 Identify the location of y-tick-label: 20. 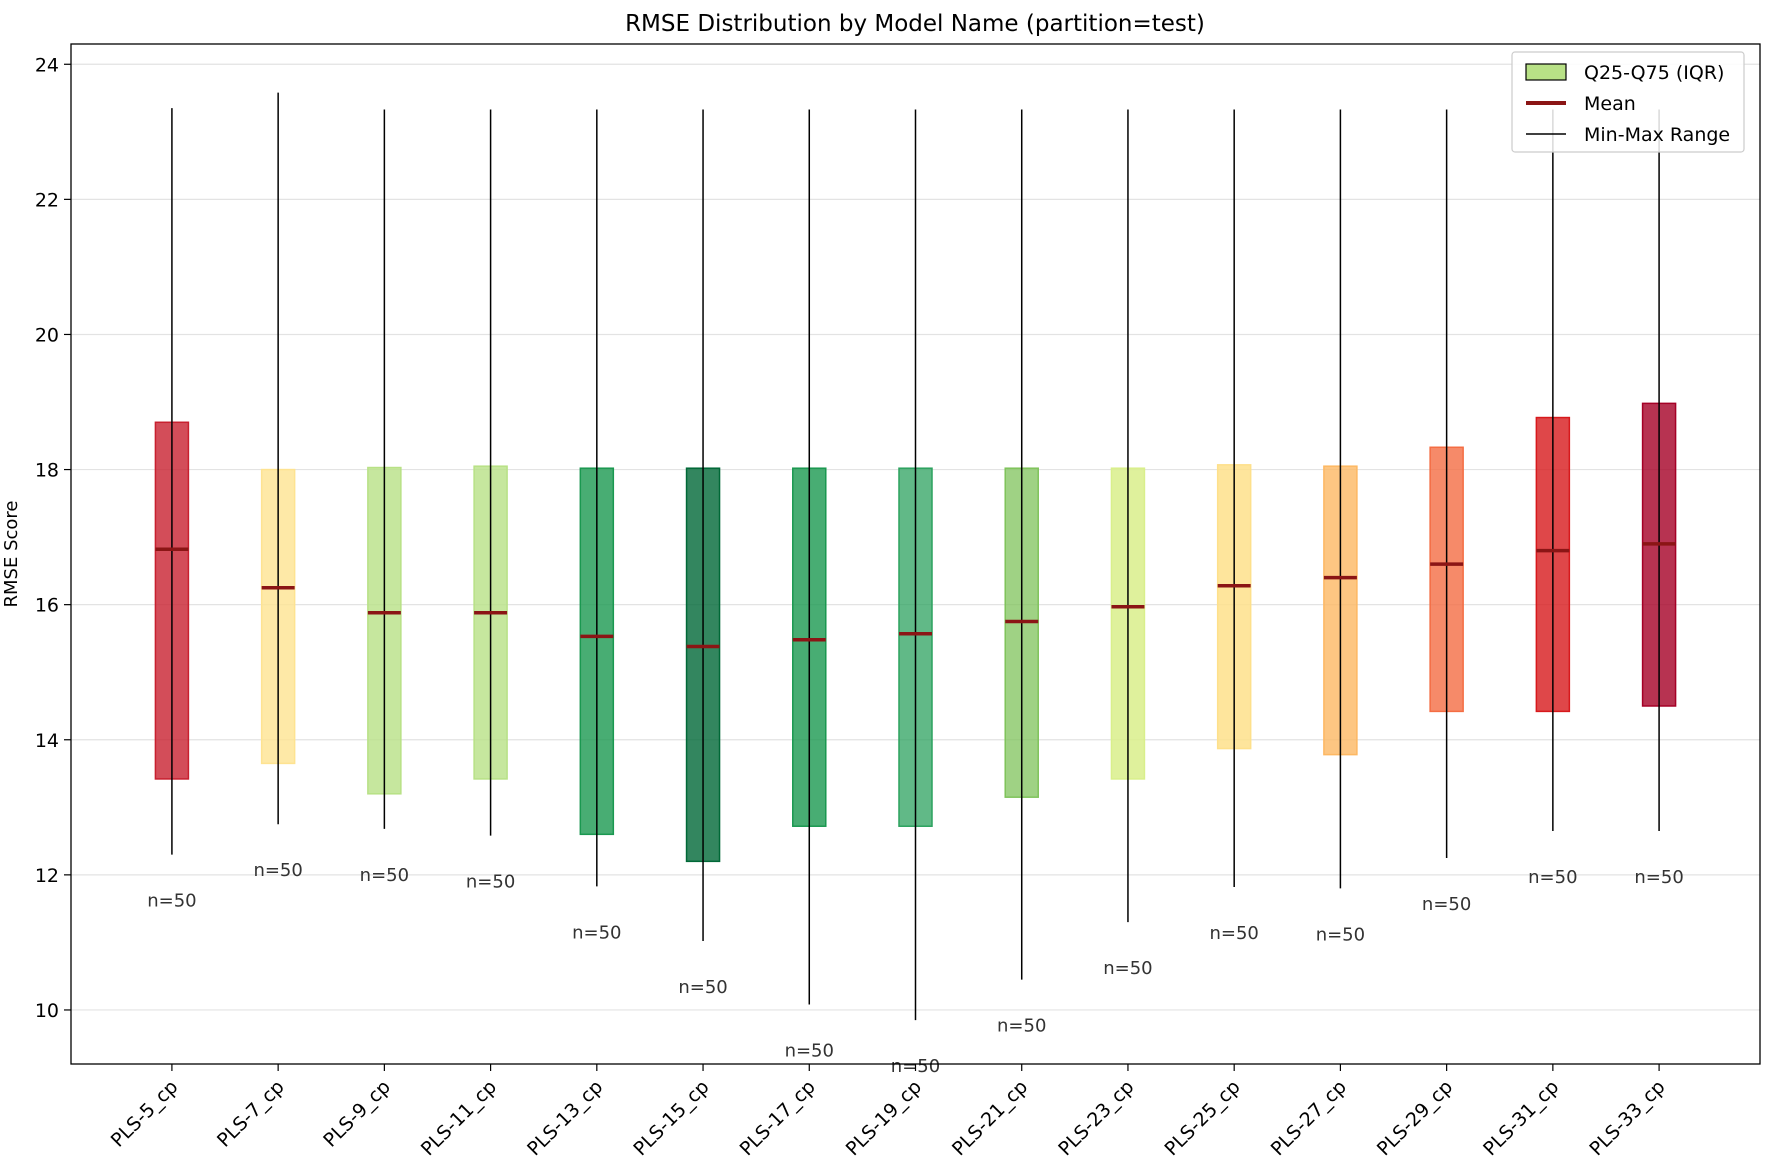
(47, 335).